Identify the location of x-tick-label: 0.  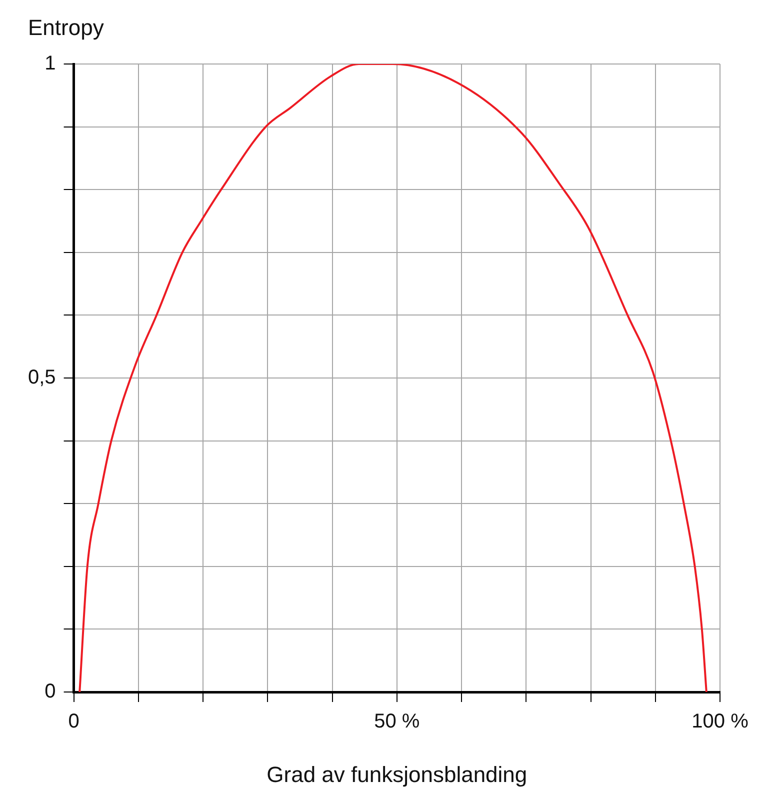
(74, 721).